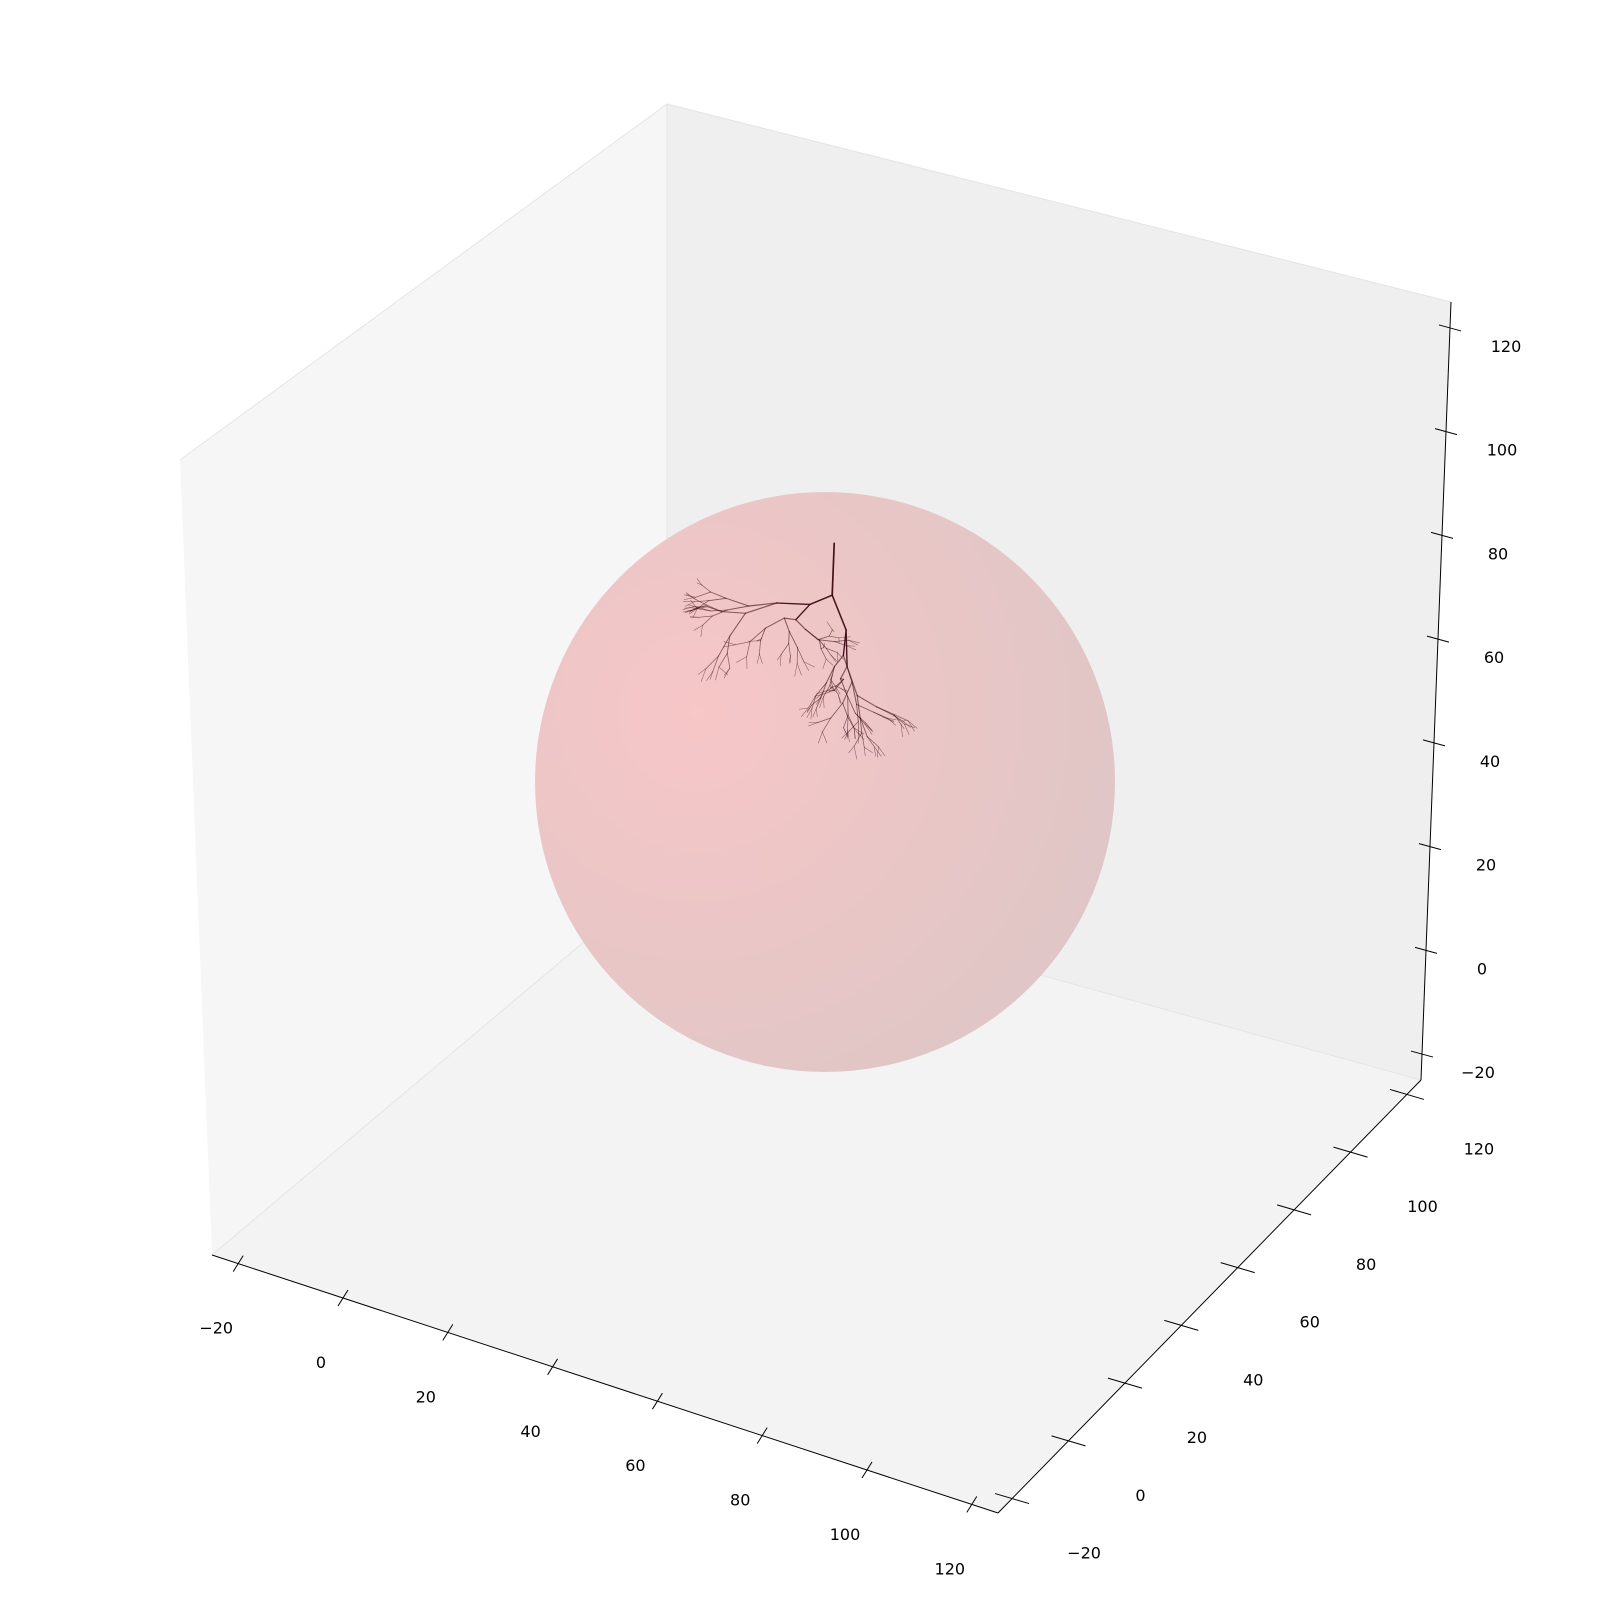 The height and width of the screenshot is (1600, 1600). What do you see at coordinates (216, 1328) in the screenshot?
I see `x-tick-label: −20` at bounding box center [216, 1328].